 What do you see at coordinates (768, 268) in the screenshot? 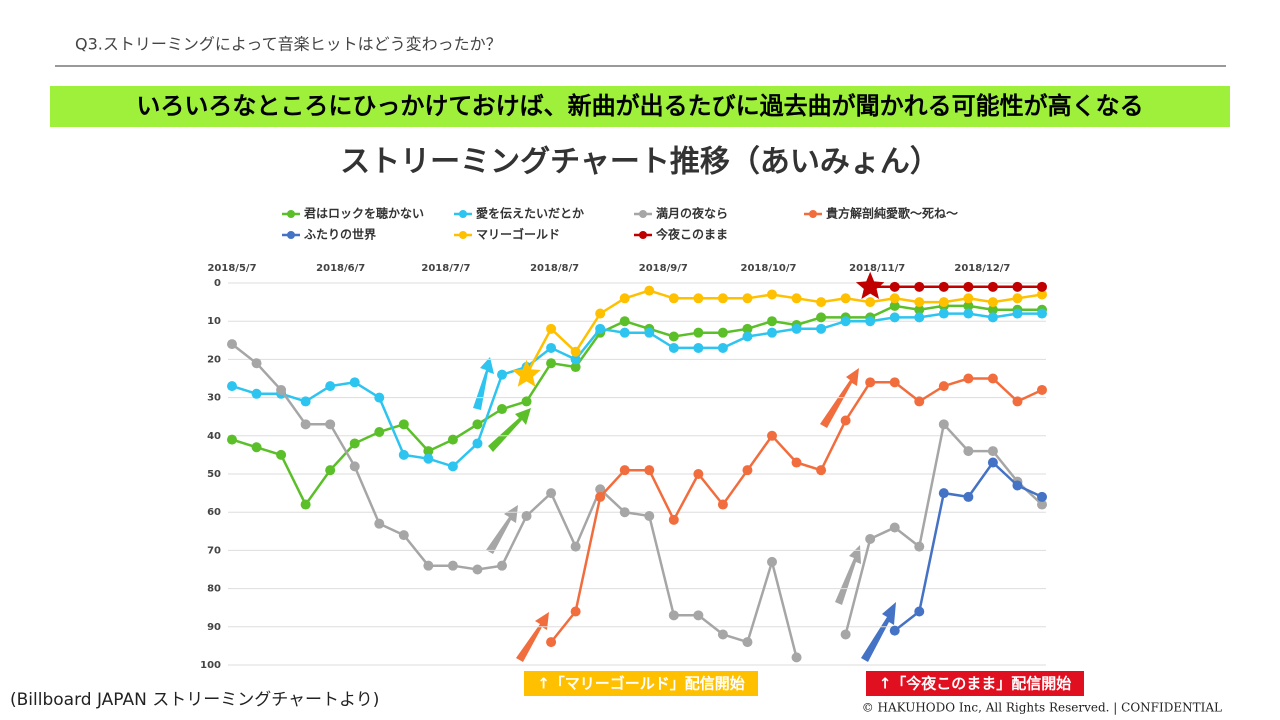
I see `x-tick-label: 2018/10/7` at bounding box center [768, 268].